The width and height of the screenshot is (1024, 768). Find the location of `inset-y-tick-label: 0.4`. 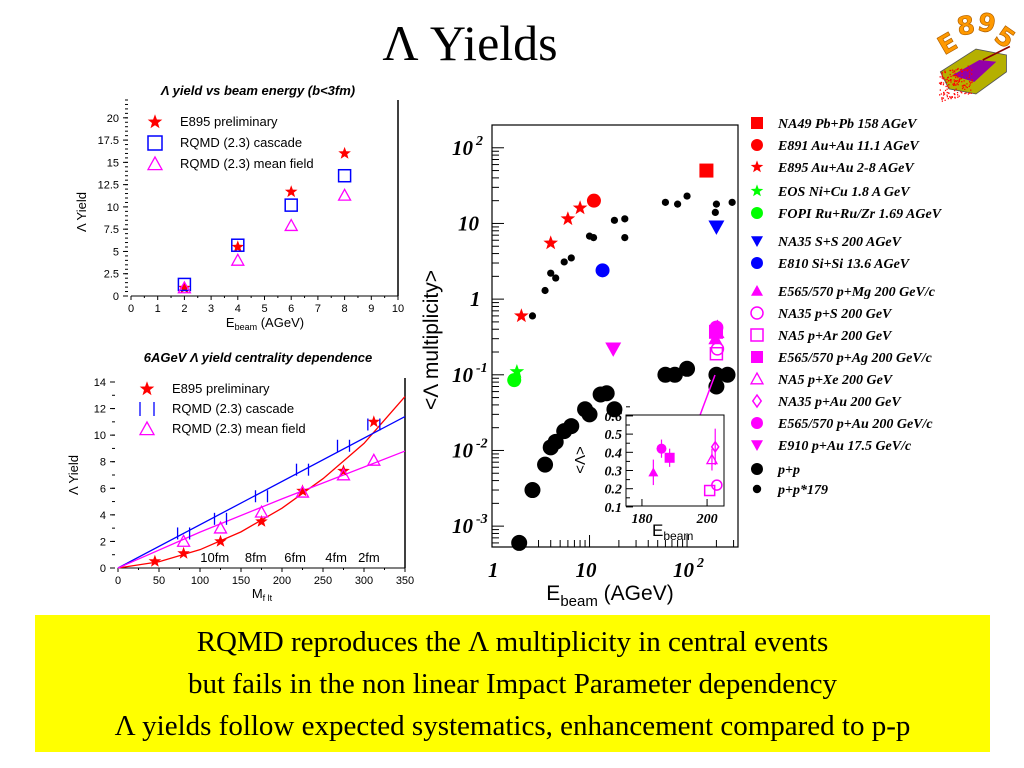

inset-y-tick-label: 0.4 is located at coordinates (614, 453).